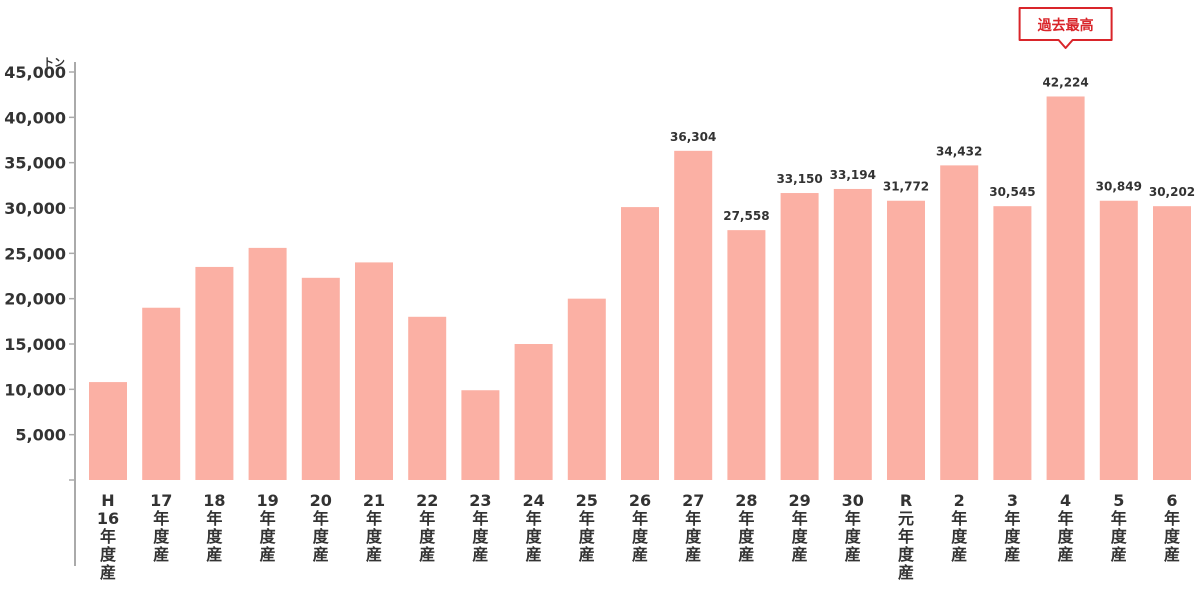 The image size is (1200, 598). Describe the element at coordinates (40, 435) in the screenshot. I see `y-tick-label: 5,000` at that location.